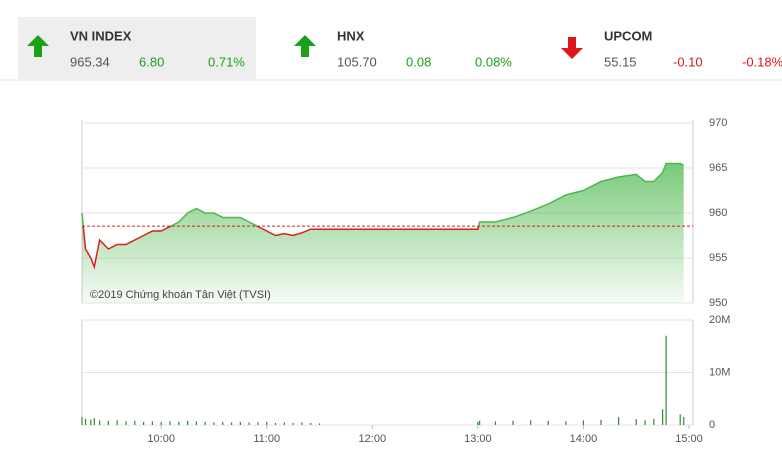 The height and width of the screenshot is (464, 782). What do you see at coordinates (266, 439) in the screenshot?
I see `x-tick-label: 11:00` at bounding box center [266, 439].